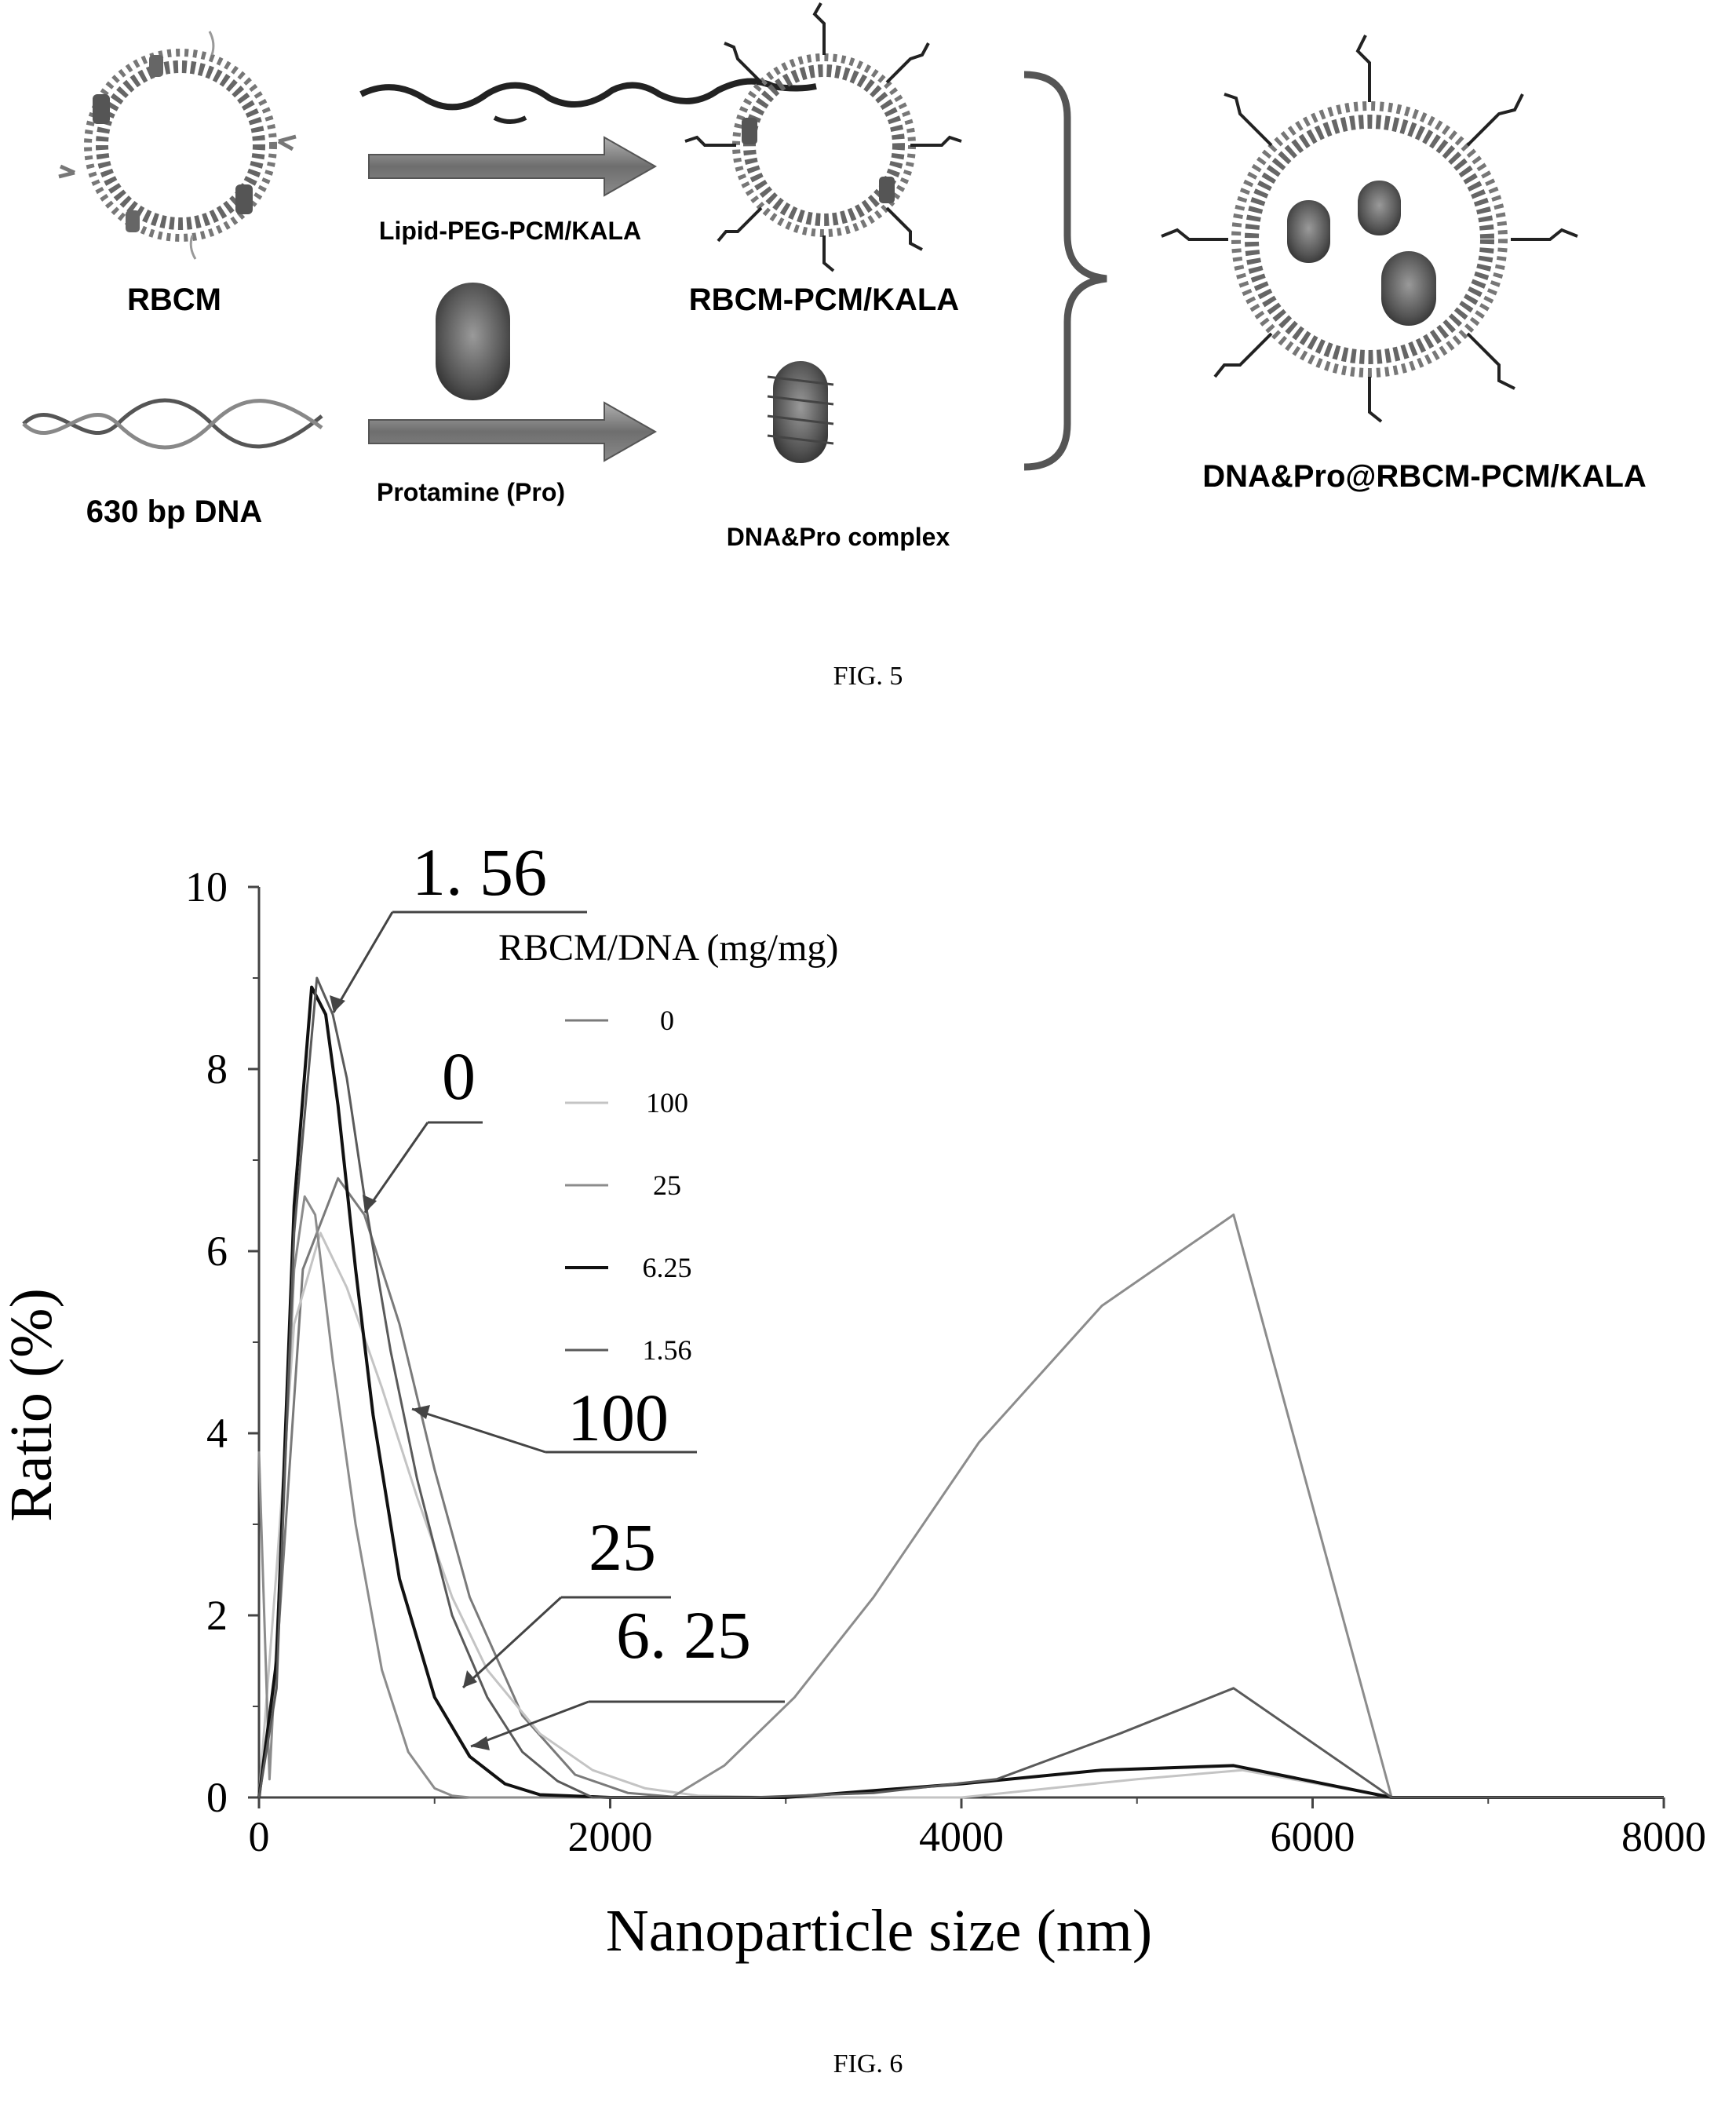  Describe the element at coordinates (588, 94) in the screenshot. I see `lipid-peg-strand-icon` at that location.